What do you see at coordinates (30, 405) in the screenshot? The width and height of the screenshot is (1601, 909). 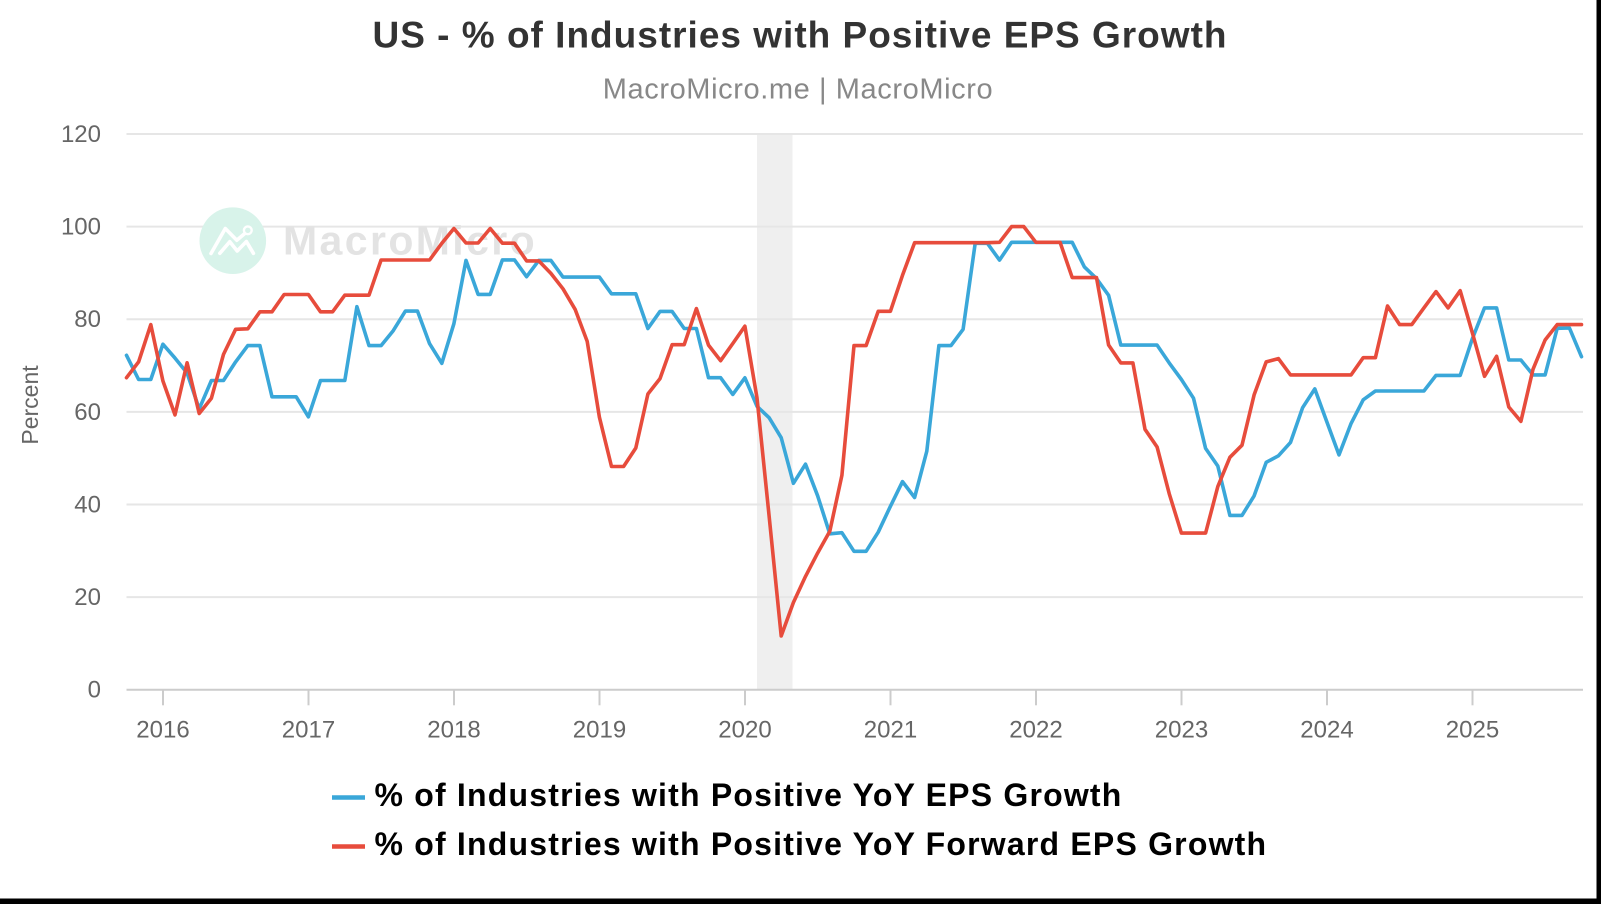 I see `svg-text: Percent` at bounding box center [30, 405].